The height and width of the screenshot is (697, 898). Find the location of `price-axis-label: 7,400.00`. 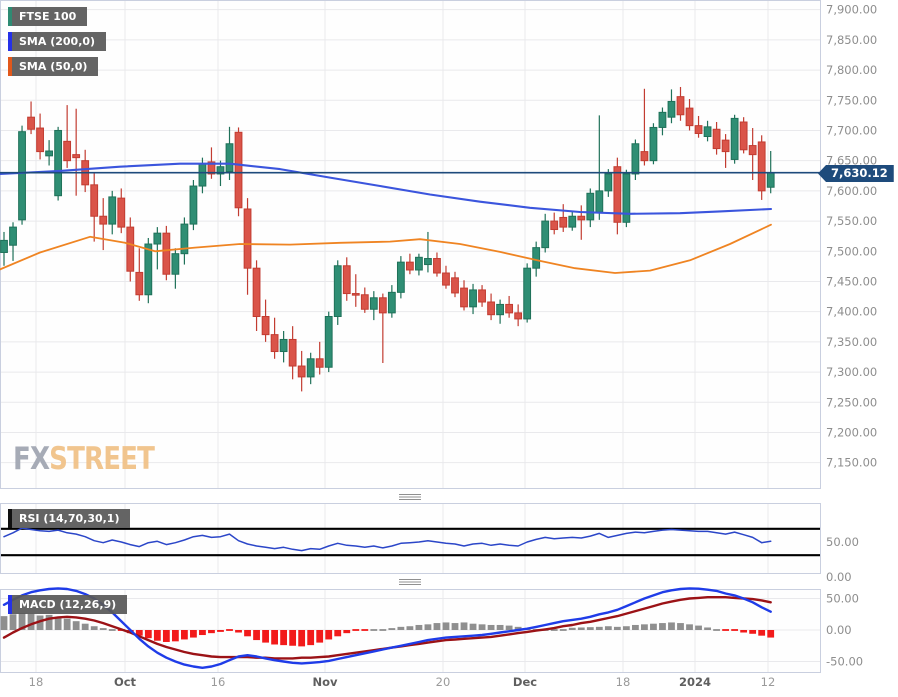

price-axis-label: 7,400.00 is located at coordinates (851, 312).